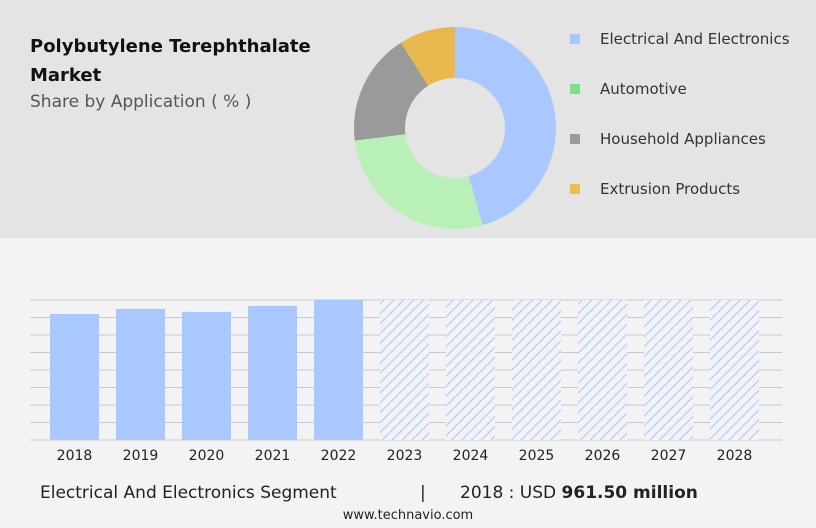 This screenshot has height=528, width=816. Describe the element at coordinates (683, 139) in the screenshot. I see `legend-label: Household Appliances` at that location.